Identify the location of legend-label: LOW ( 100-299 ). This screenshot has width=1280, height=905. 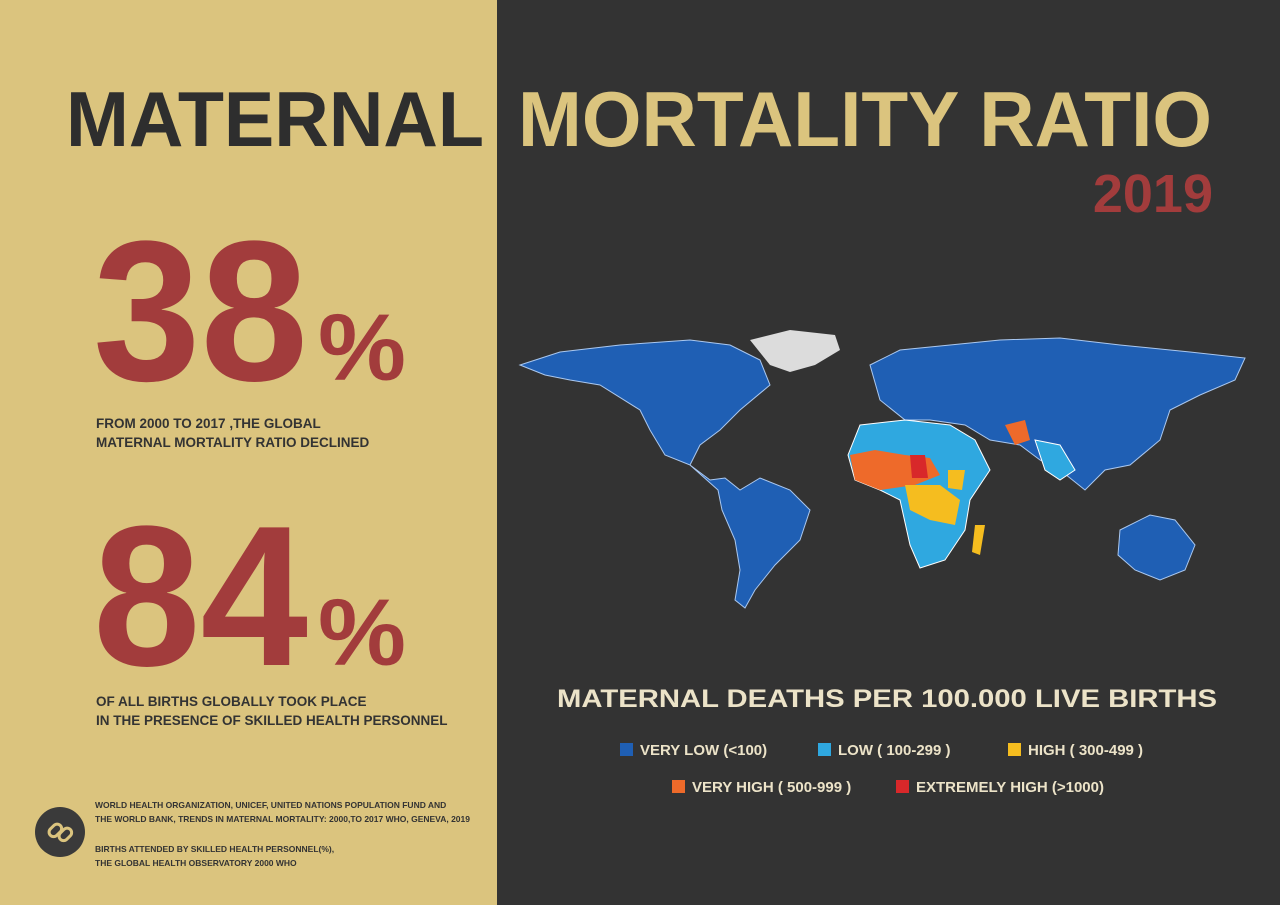
(894, 750).